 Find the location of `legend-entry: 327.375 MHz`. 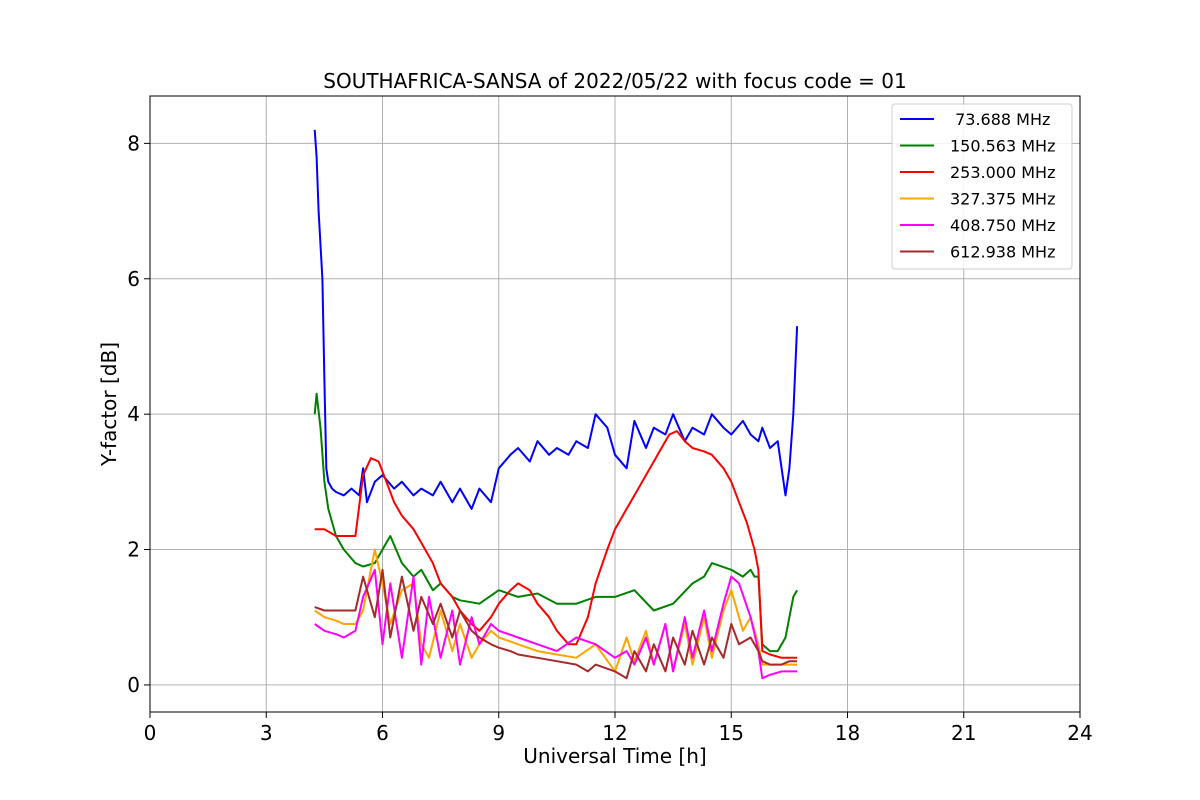

legend-entry: 327.375 MHz is located at coordinates (1002, 199).